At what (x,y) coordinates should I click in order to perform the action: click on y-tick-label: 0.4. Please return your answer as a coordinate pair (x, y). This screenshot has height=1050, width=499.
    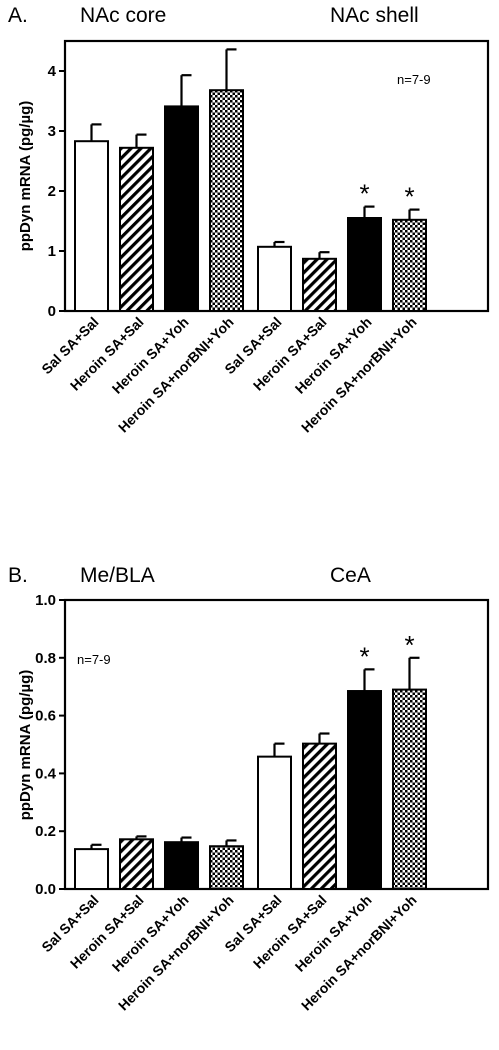
    Looking at the image, I should click on (46, 773).